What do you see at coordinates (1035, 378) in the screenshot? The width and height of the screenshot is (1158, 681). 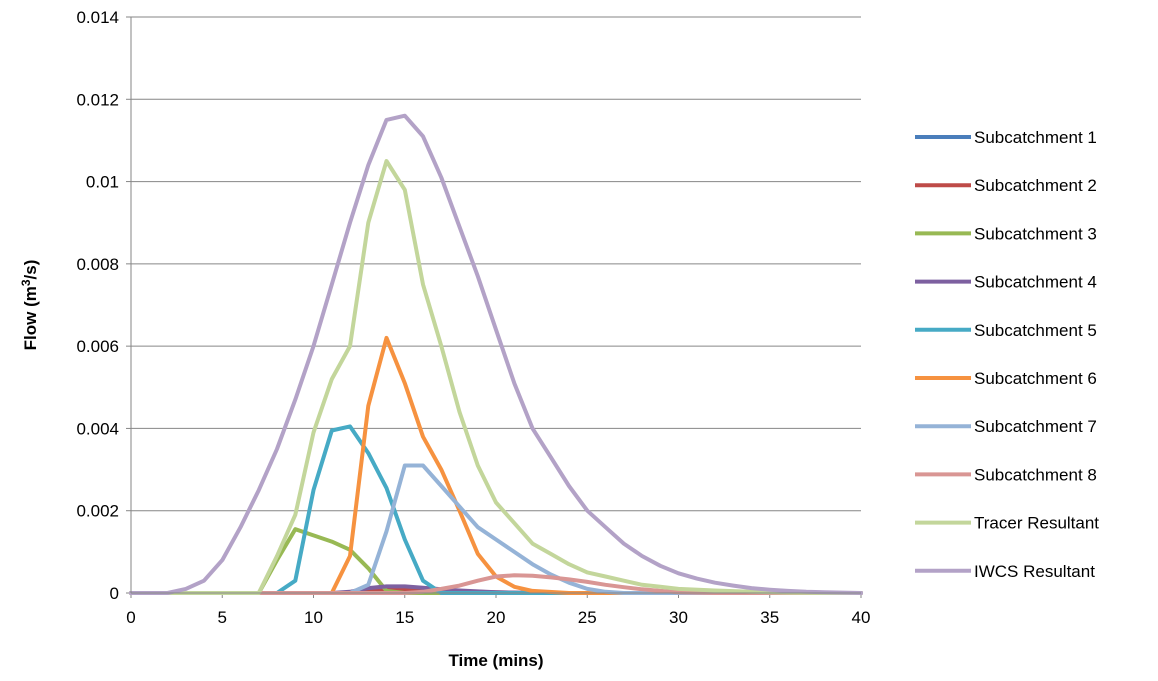 I see `legend-label: Subcatchment 6` at bounding box center [1035, 378].